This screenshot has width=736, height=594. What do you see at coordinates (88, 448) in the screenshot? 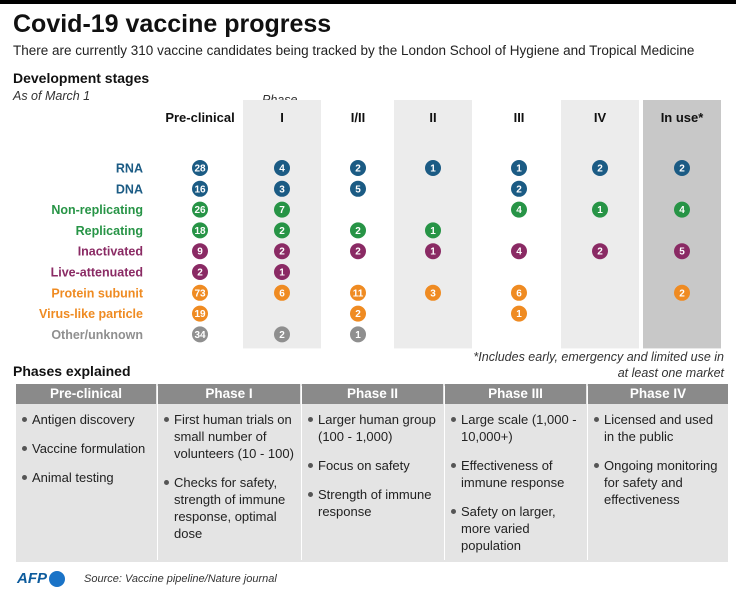
I see `phase-item: Vaccine formulation` at bounding box center [88, 448].